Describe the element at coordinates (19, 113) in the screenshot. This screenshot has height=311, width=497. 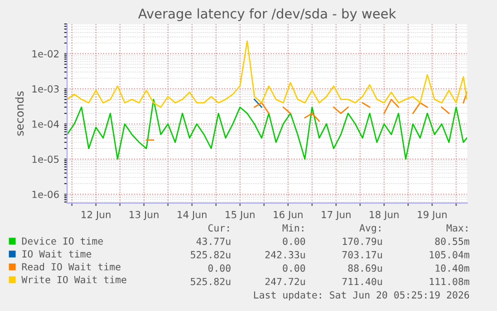
I see `y-axis-title: seconds` at that location.